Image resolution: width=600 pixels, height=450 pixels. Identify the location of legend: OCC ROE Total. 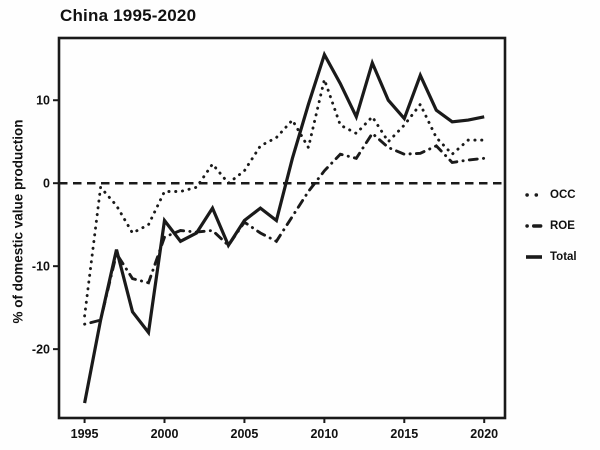
(550, 226).